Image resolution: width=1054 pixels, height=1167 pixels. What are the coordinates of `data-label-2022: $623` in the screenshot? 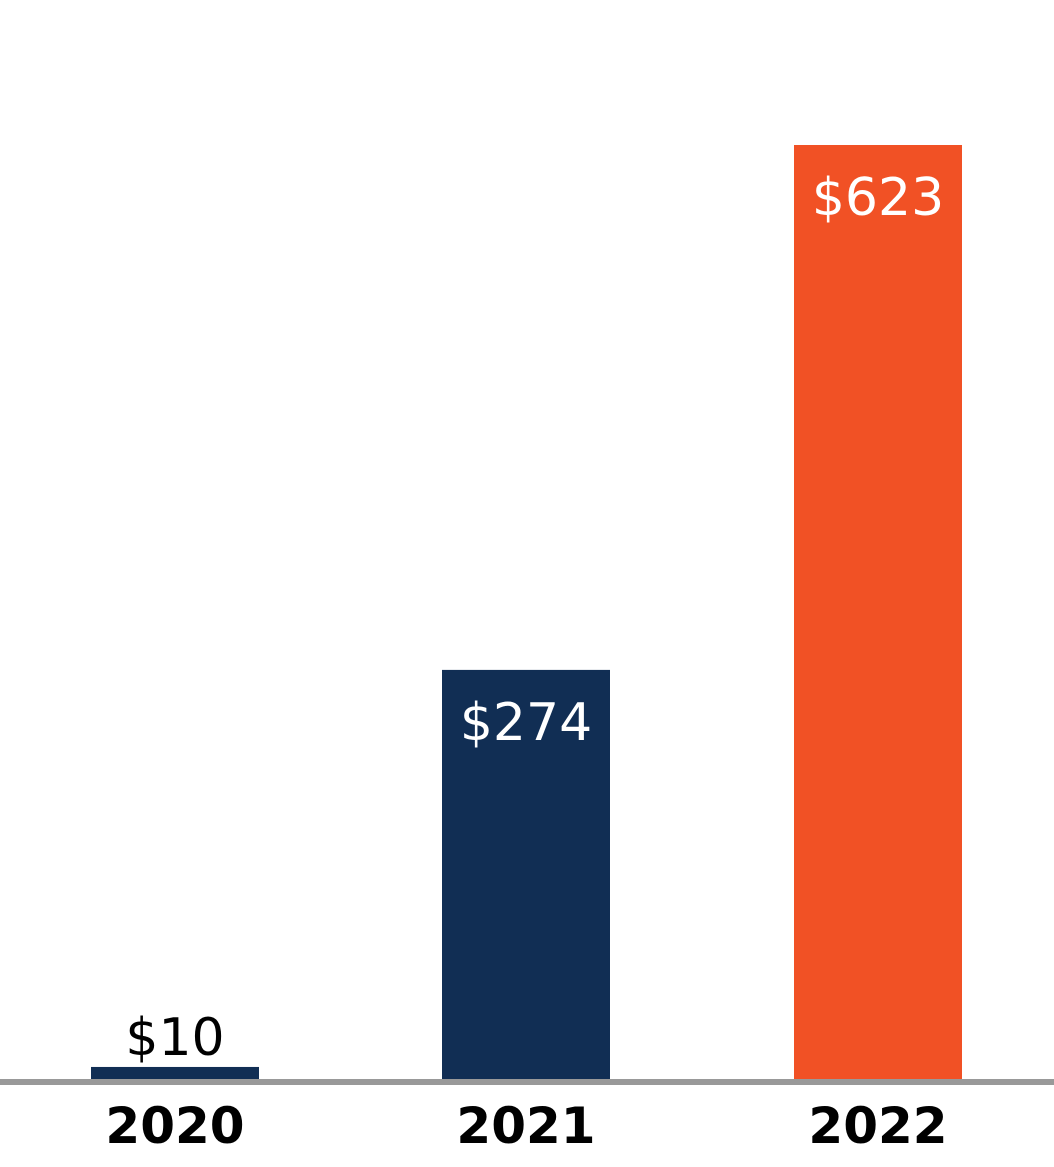 It's located at (878, 198).